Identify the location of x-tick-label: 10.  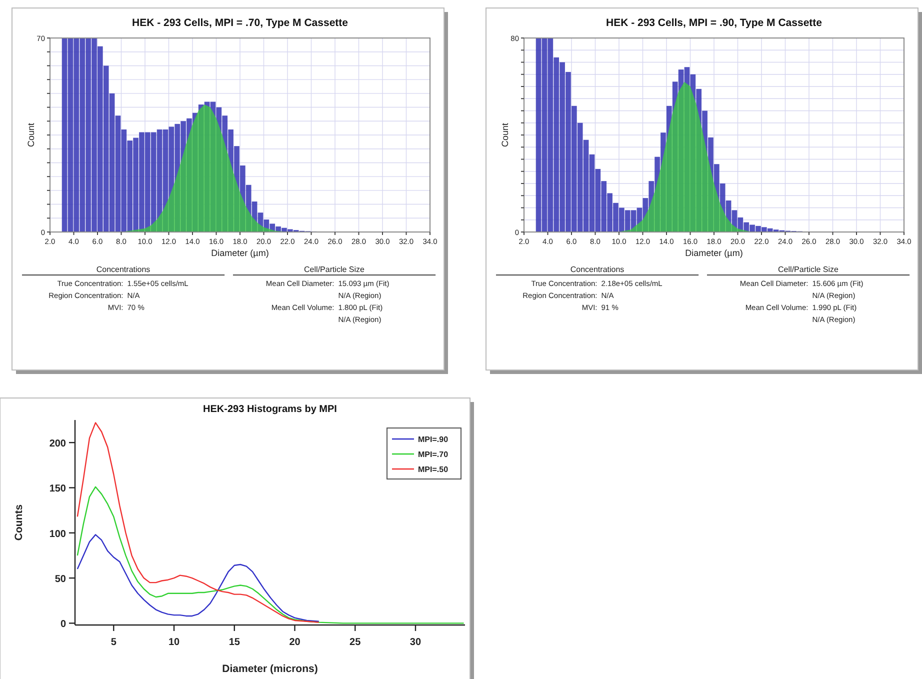
(174, 642).